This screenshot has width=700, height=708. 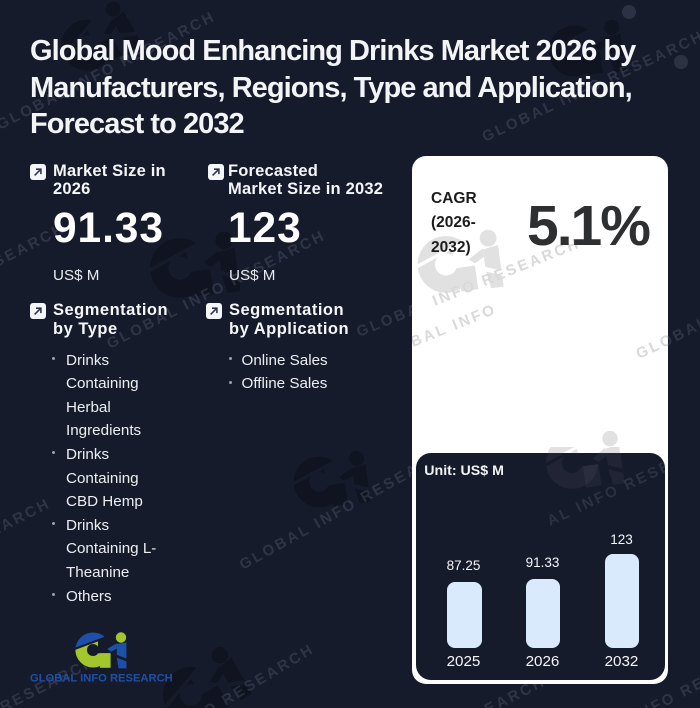 What do you see at coordinates (455, 326) in the screenshot?
I see `svg-text: BAL INFO` at bounding box center [455, 326].